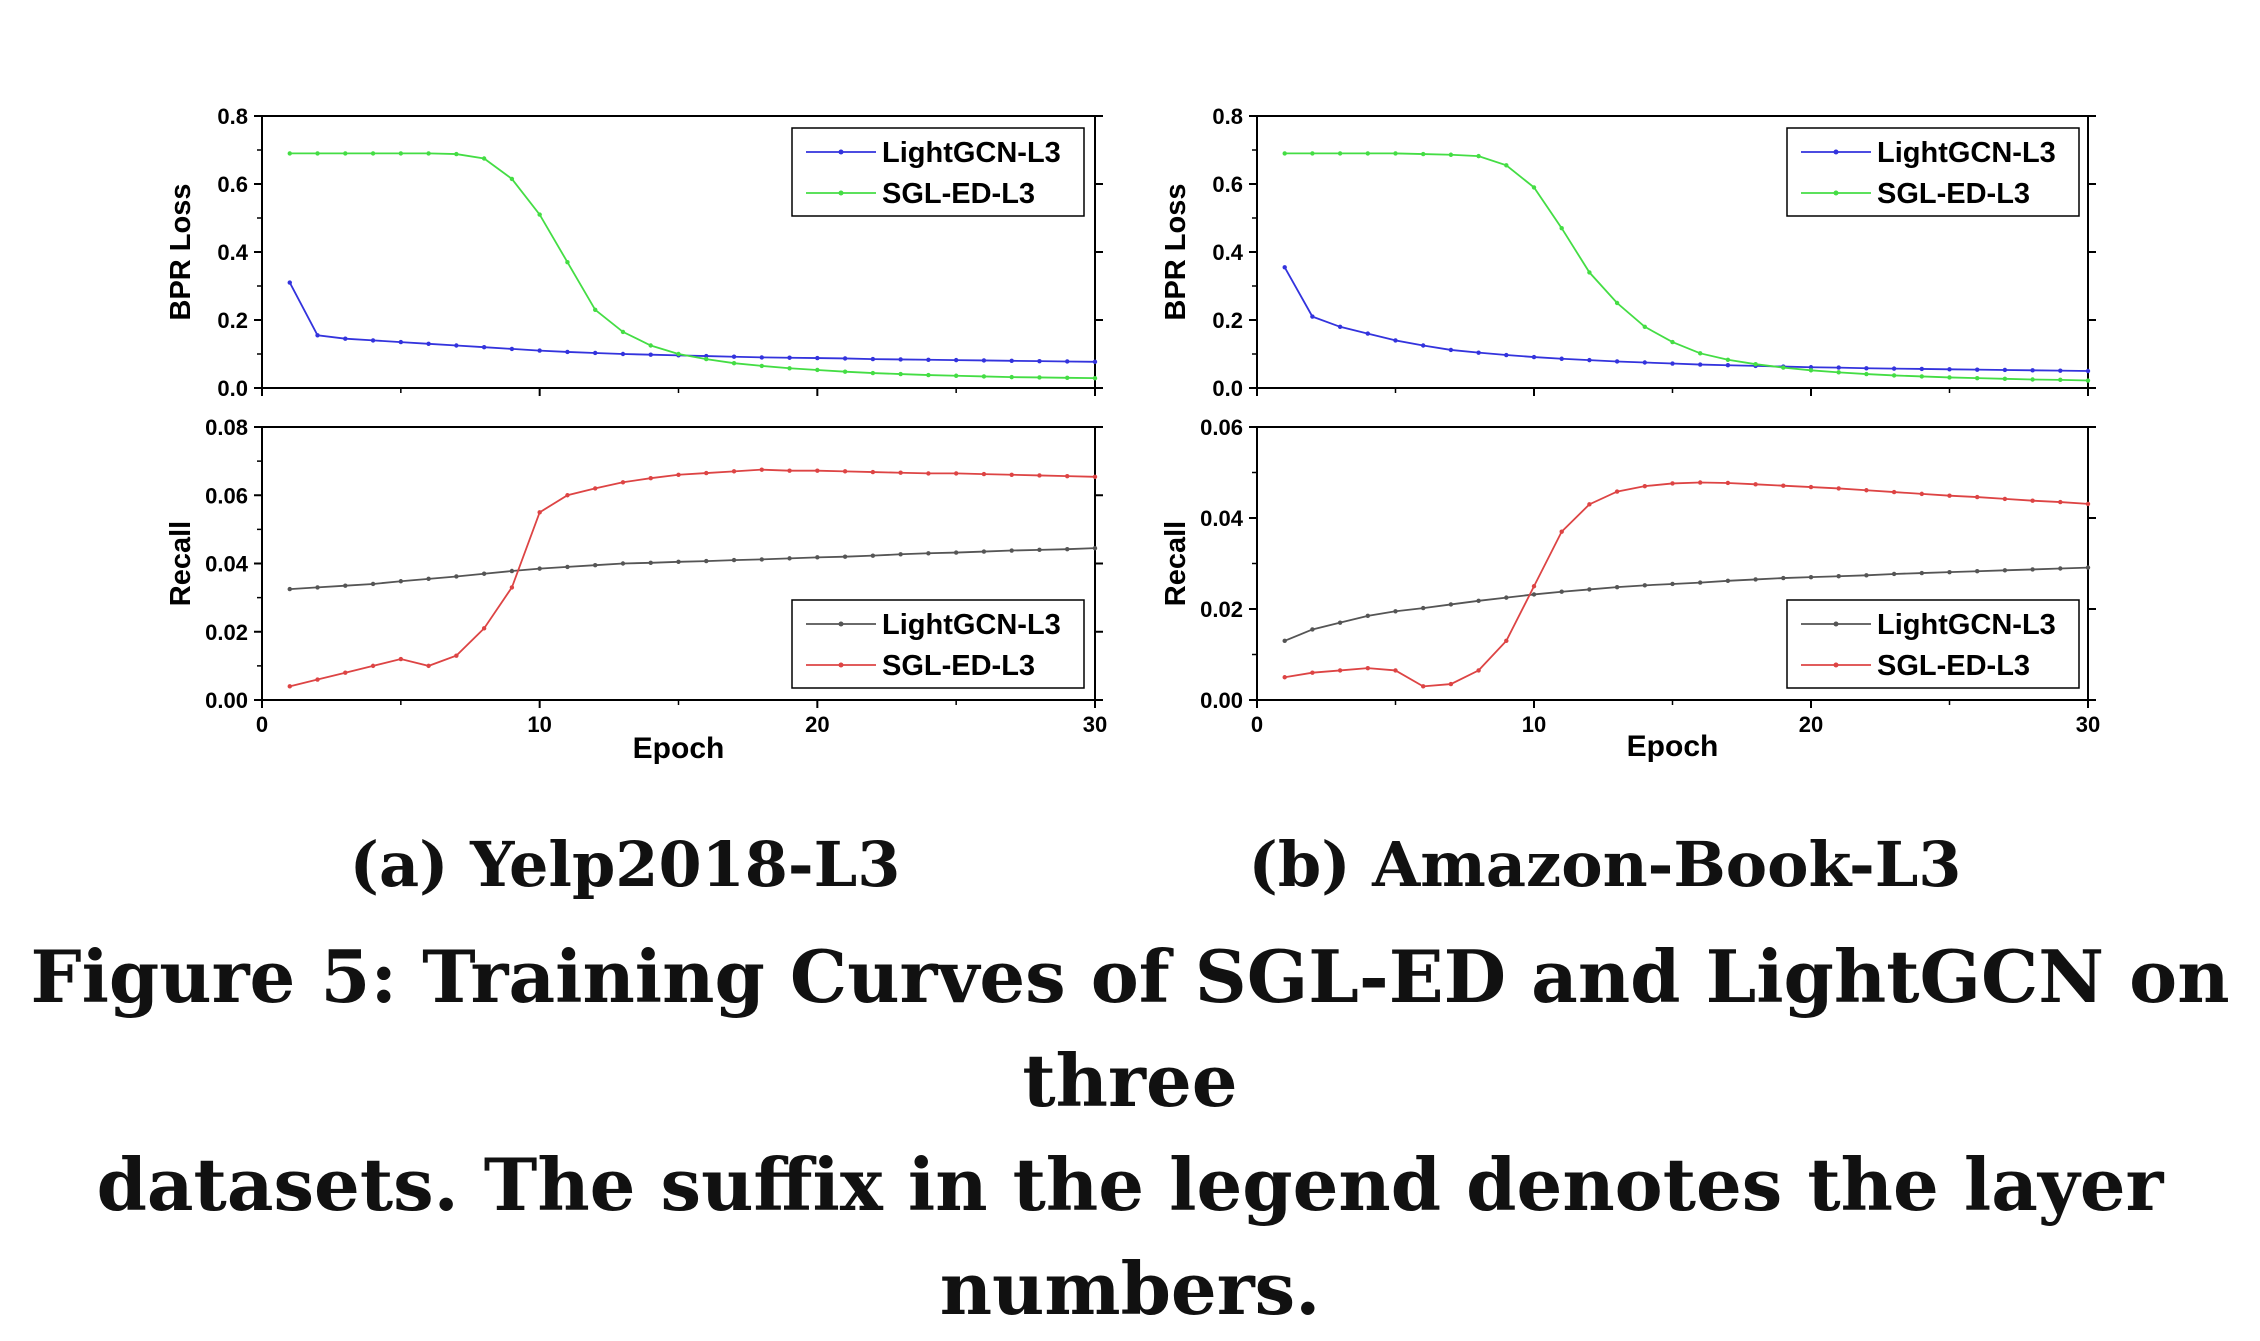 This screenshot has height=1341, width=2260. Describe the element at coordinates (226, 427) in the screenshot. I see `y-tick-label: 0.08` at that location.